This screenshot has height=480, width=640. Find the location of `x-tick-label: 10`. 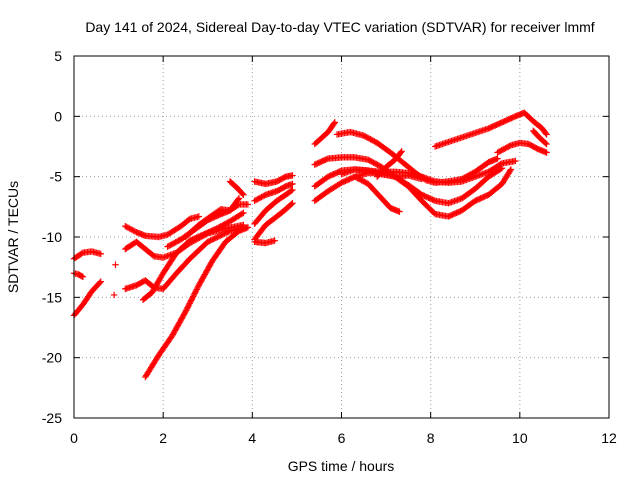

x-tick-label: 10 is located at coordinates (520, 438).